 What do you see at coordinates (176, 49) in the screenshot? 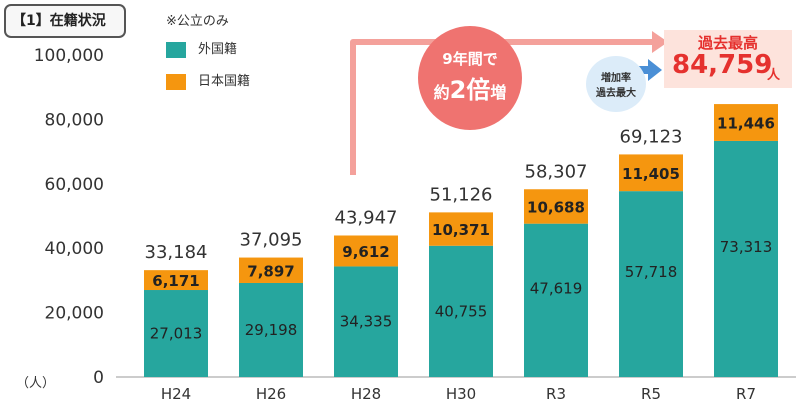
I see `legend-swatch-foreign` at bounding box center [176, 49].